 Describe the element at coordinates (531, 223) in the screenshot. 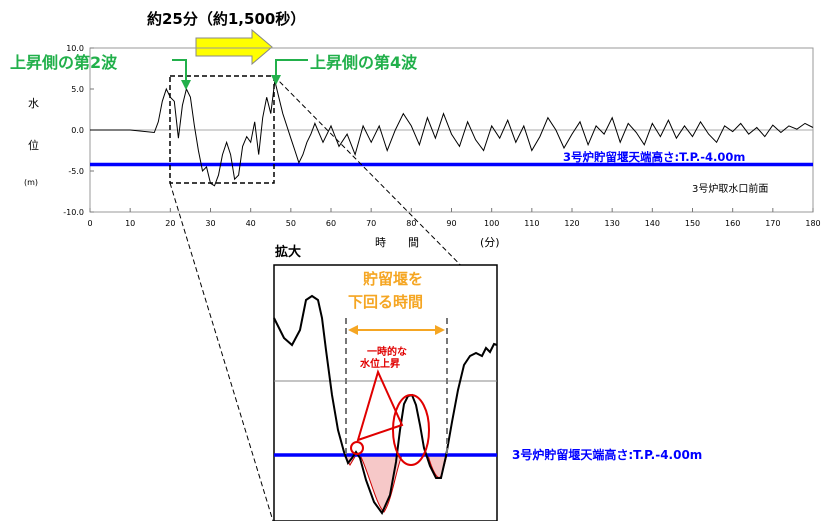

I see `x-tick-label: 110` at that location.